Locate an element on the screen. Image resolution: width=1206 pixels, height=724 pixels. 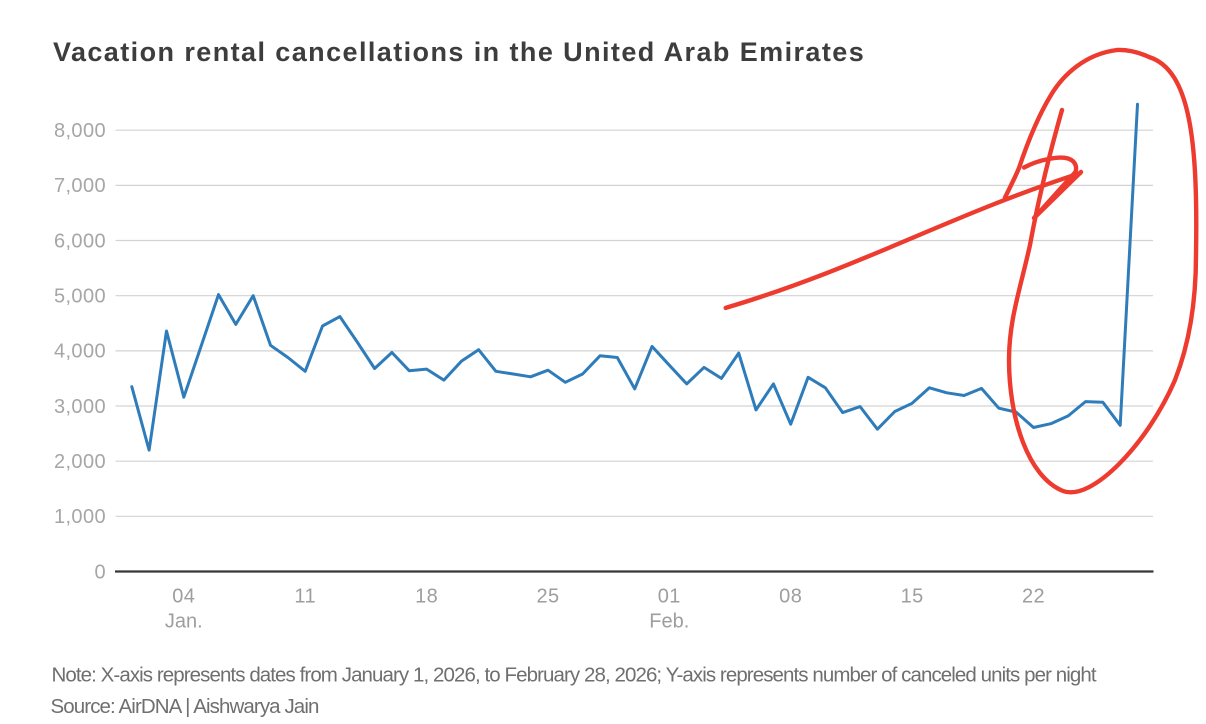
svg-text:Source: AirDNA | Aishwarya Jai: Source: AirDNA | Aishwarya Jain is located at coordinates (185, 706).